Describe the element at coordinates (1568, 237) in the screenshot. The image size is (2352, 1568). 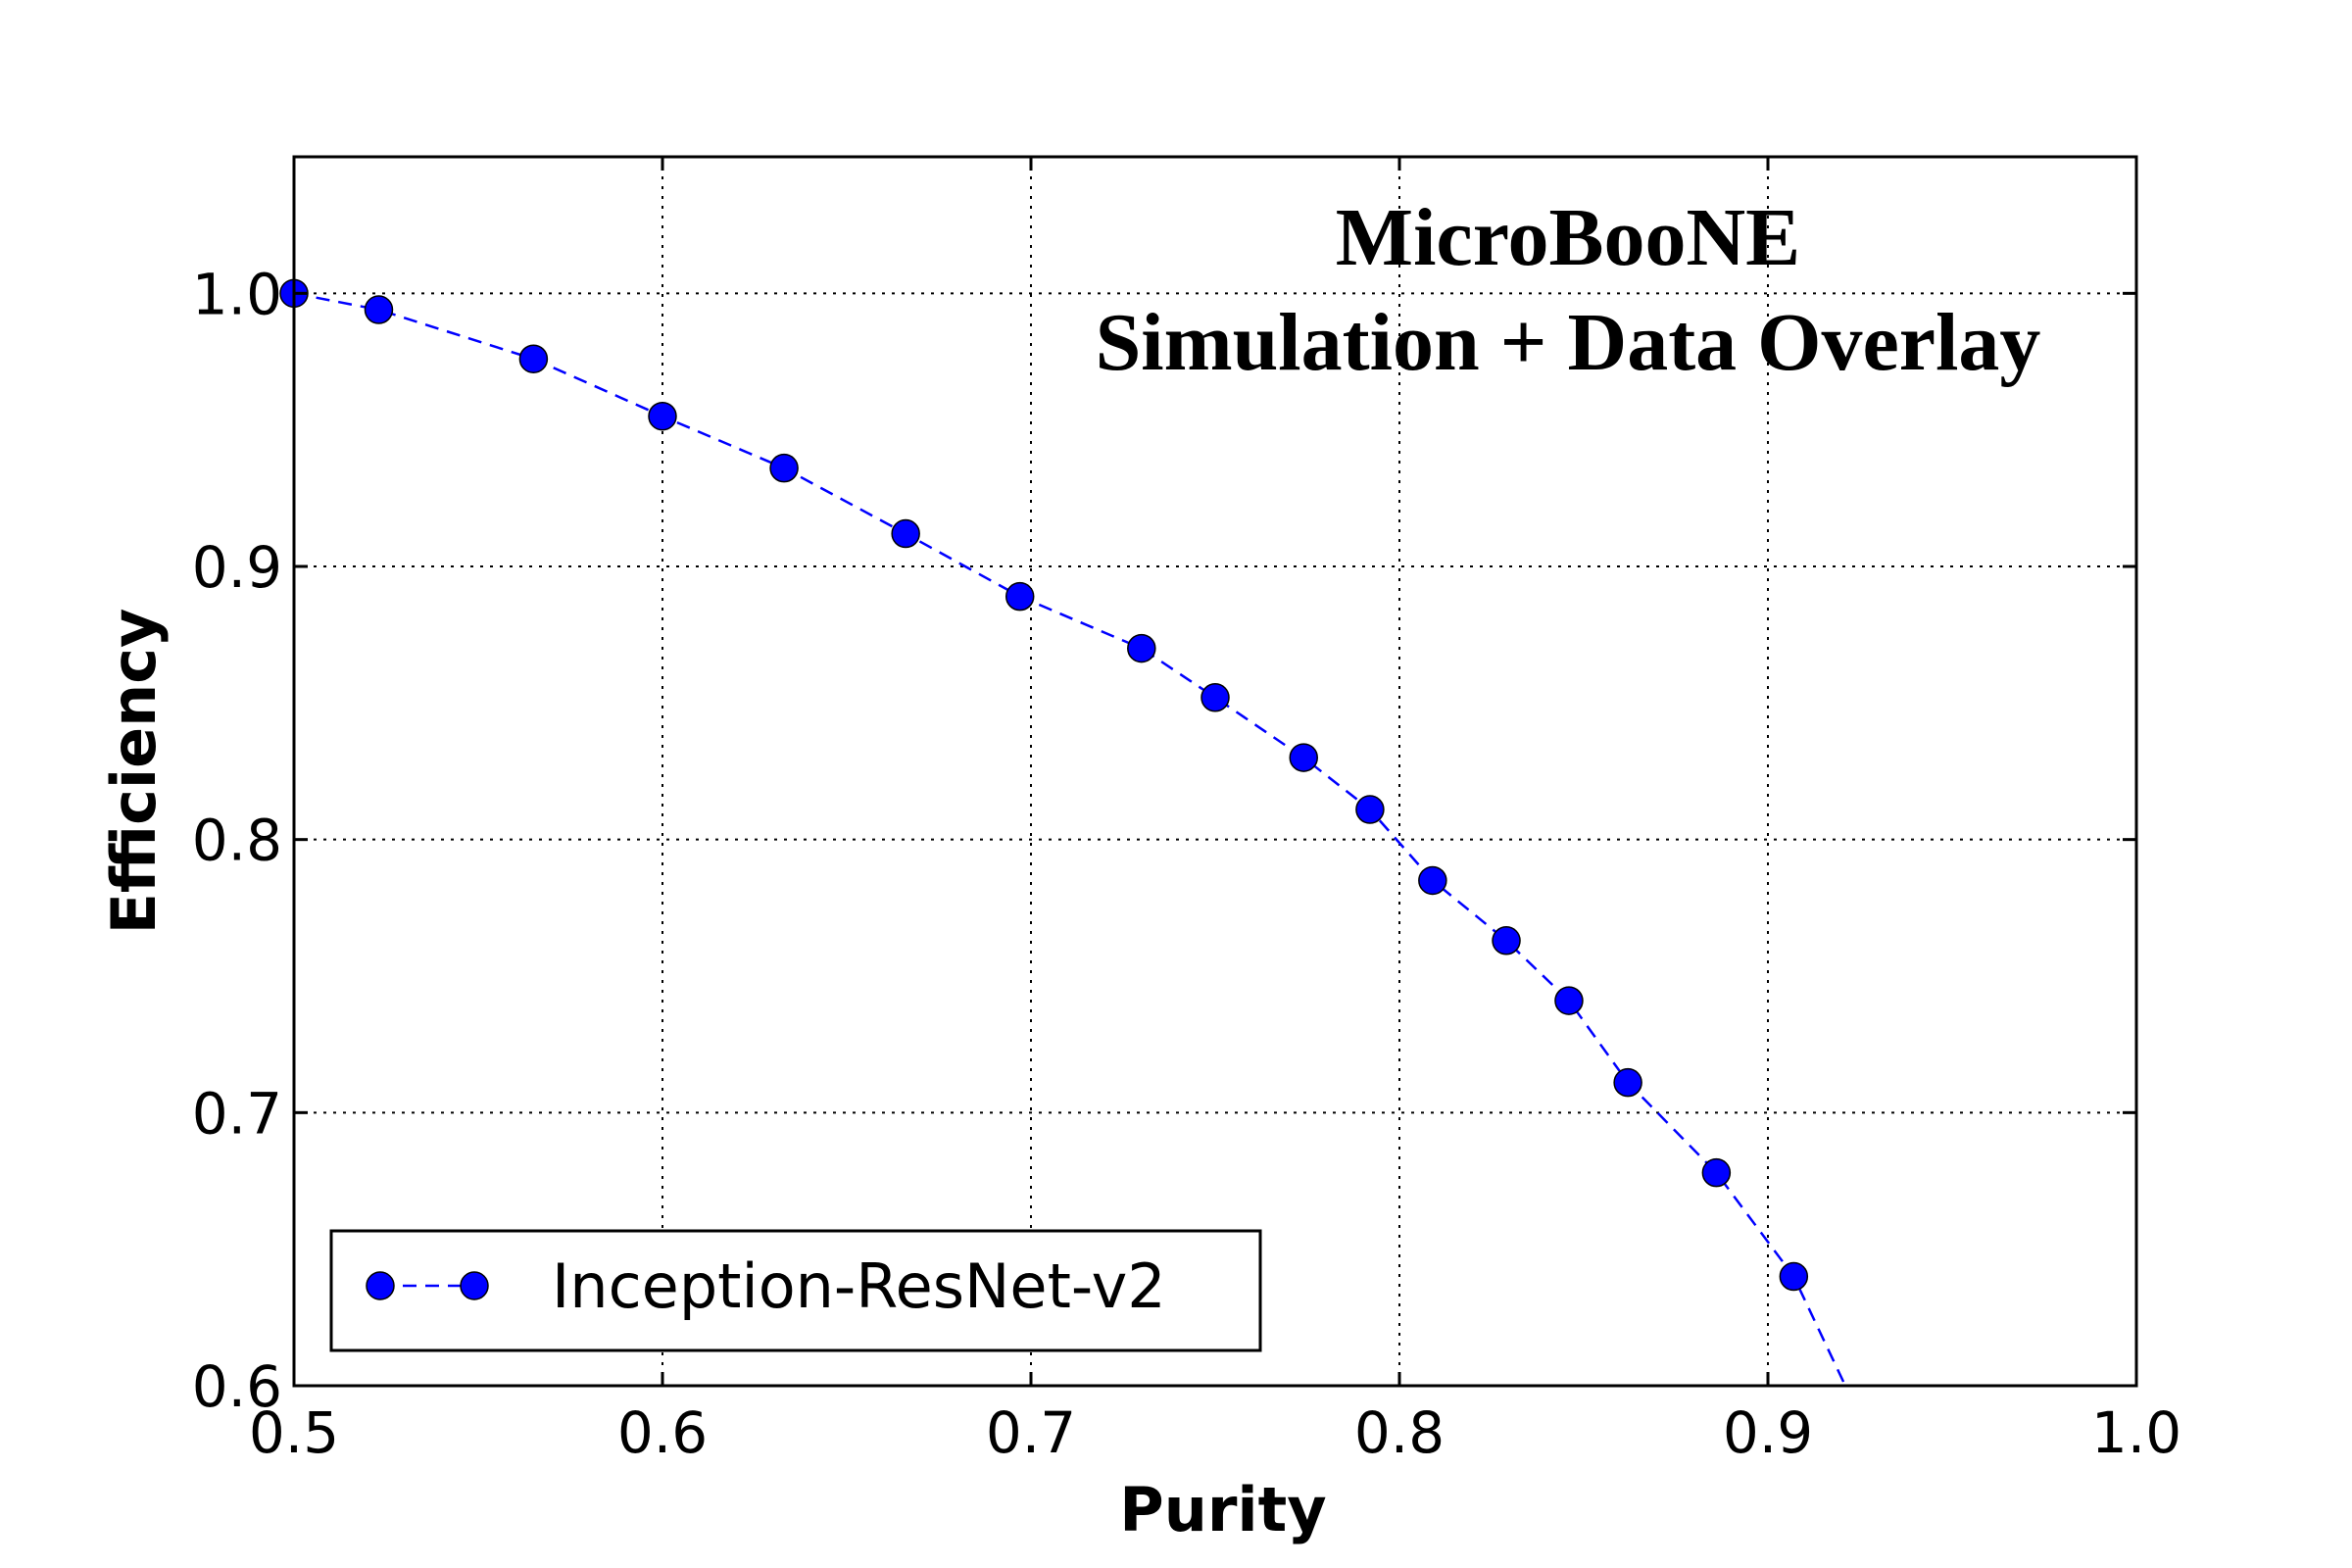
I see `annotation-line-1: MicroBooNE` at that location.